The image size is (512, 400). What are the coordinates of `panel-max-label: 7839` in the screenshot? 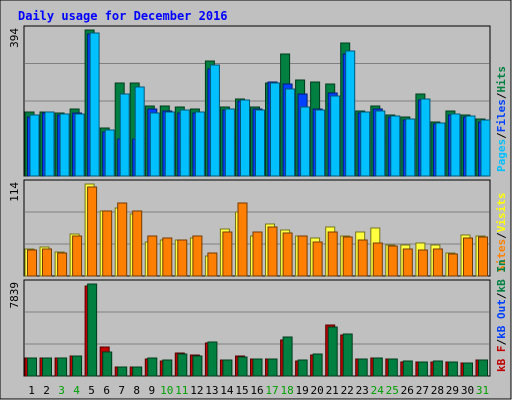 It's located at (14, 295).